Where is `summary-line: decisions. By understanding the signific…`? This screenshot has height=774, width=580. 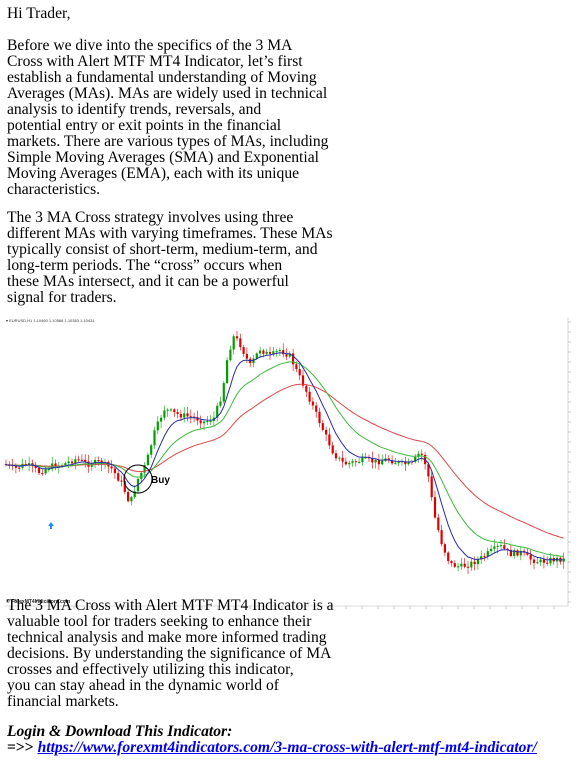 summary-line: decisions. By understanding the signific… is located at coordinates (169, 653).